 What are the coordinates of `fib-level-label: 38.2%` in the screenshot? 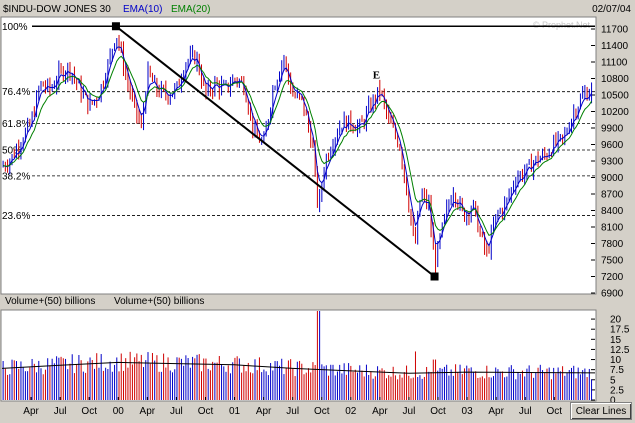 It's located at (16, 176).